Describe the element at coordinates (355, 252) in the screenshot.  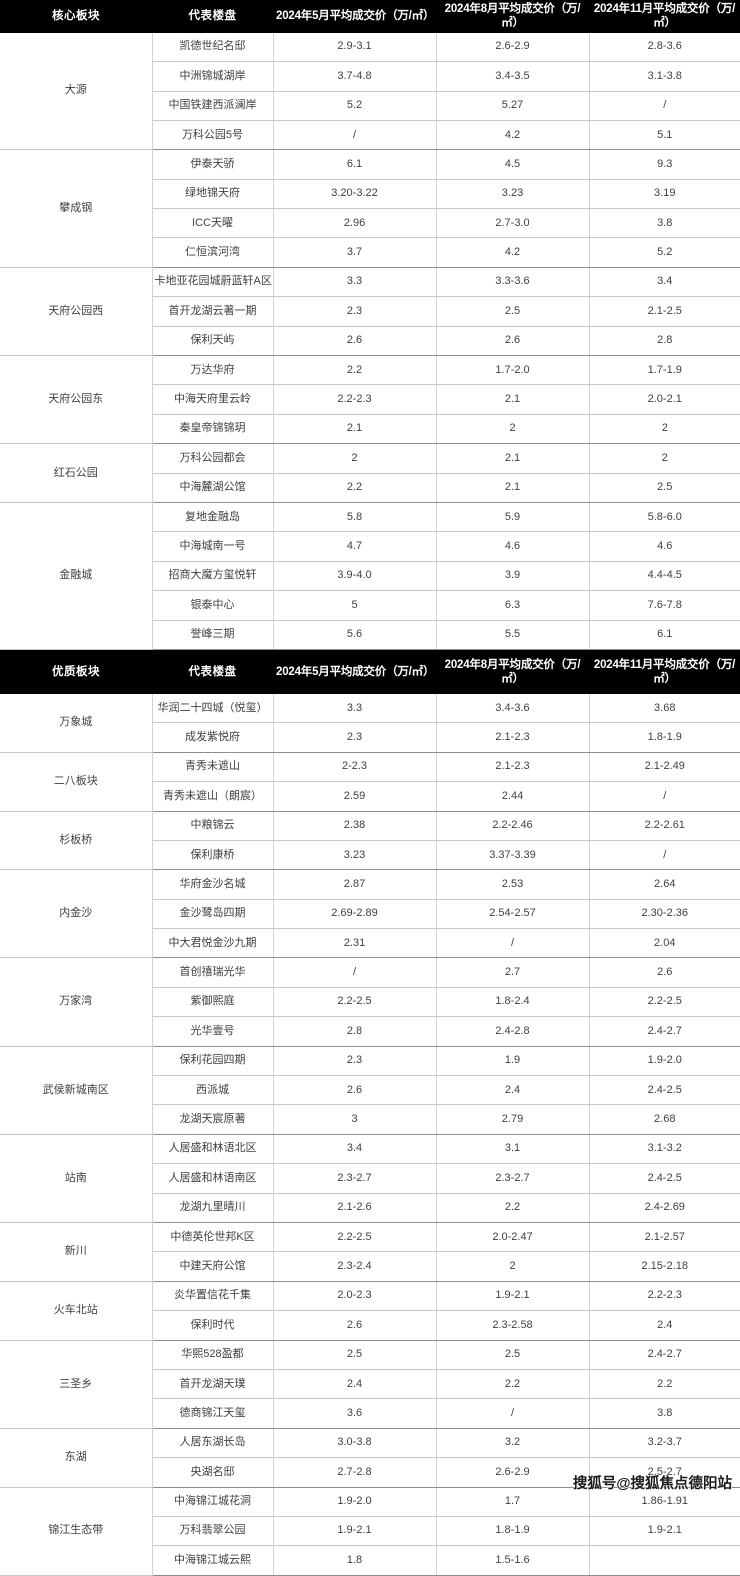
I see `price-cell-may: 3.7` at that location.